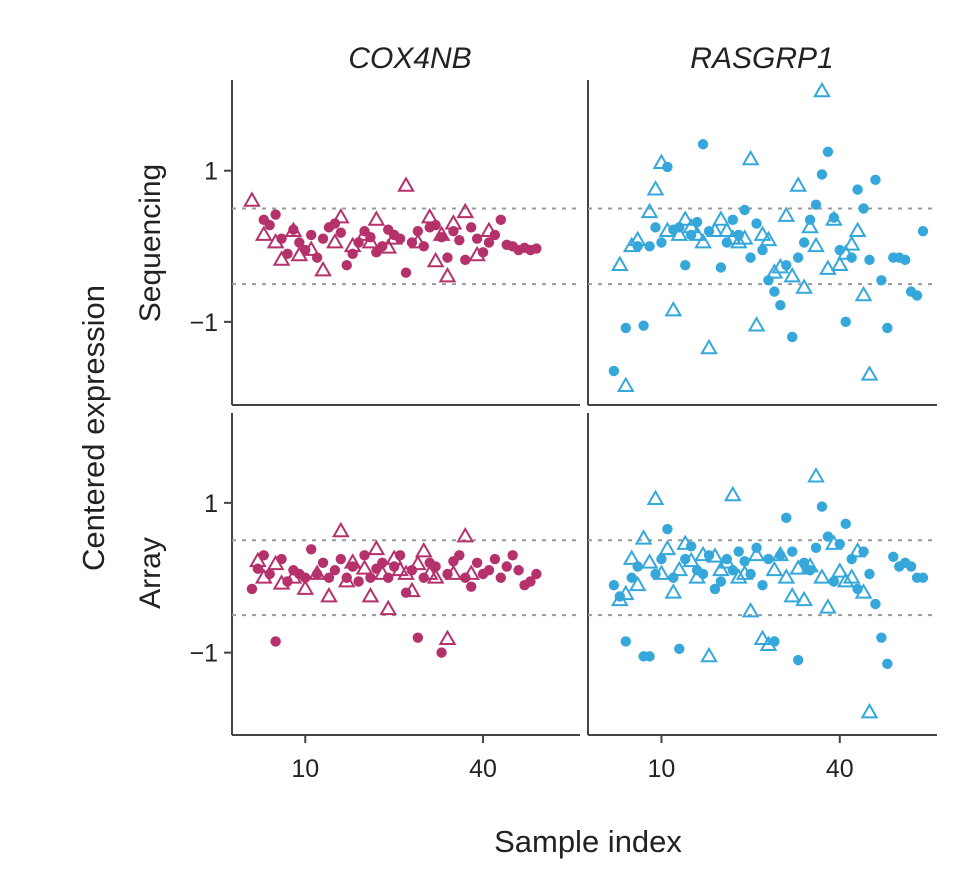 The height and width of the screenshot is (880, 966). I want to click on y-tick-label: −1, so click(203, 323).